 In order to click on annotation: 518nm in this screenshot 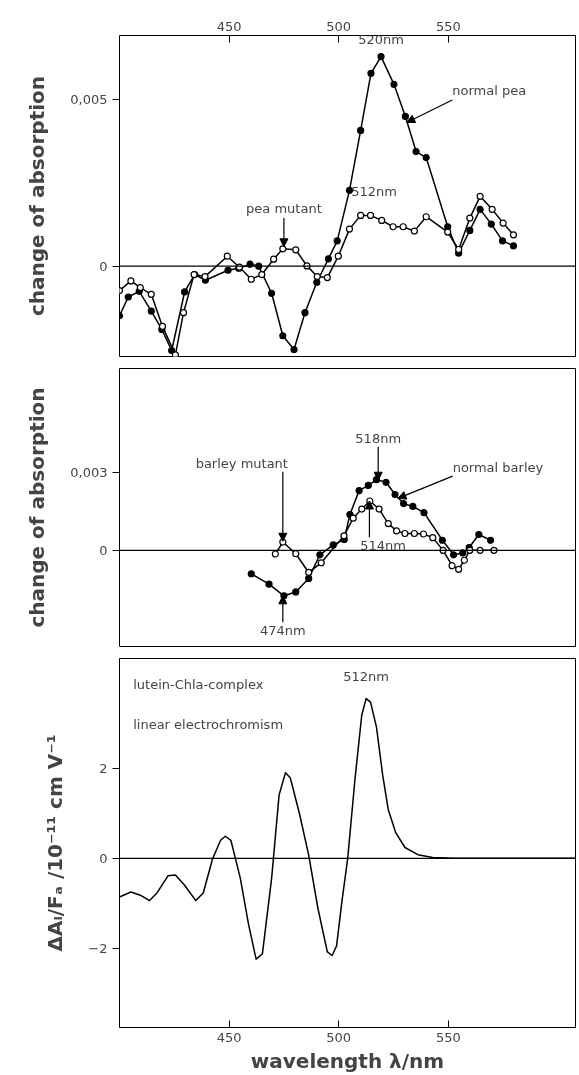, I will do `click(378, 439)`.